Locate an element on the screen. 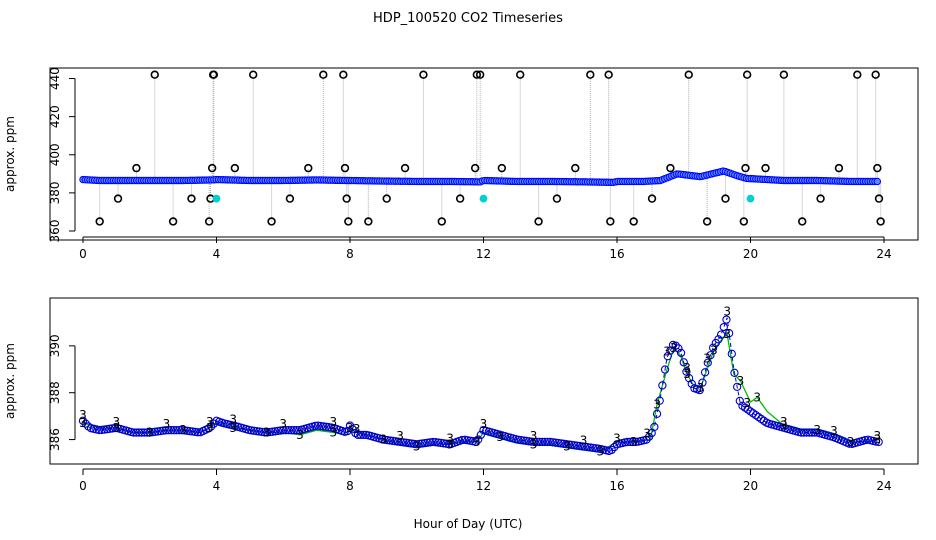  top-x-tick-label: 24 is located at coordinates (883, 254).